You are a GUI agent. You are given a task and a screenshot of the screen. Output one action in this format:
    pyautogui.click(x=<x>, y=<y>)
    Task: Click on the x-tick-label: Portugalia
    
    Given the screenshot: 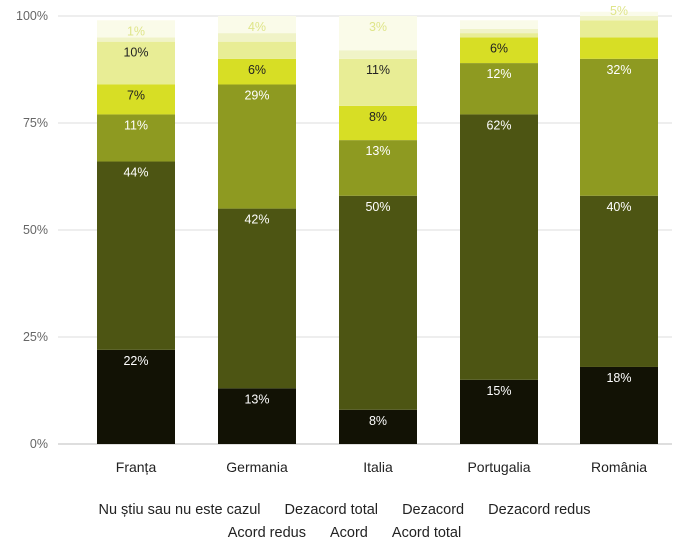 What is the action you would take?
    pyautogui.click(x=498, y=467)
    